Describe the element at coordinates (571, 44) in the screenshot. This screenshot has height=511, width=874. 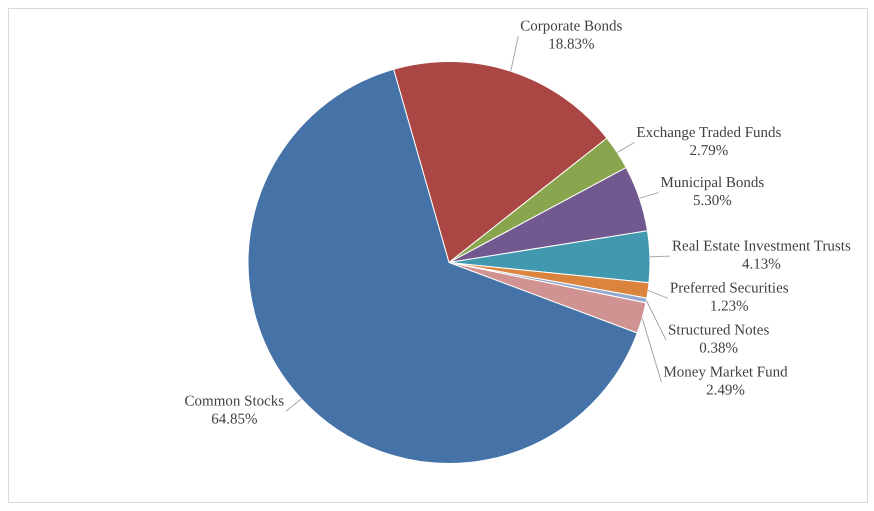
I see `data-label: 18.83%` at that location.